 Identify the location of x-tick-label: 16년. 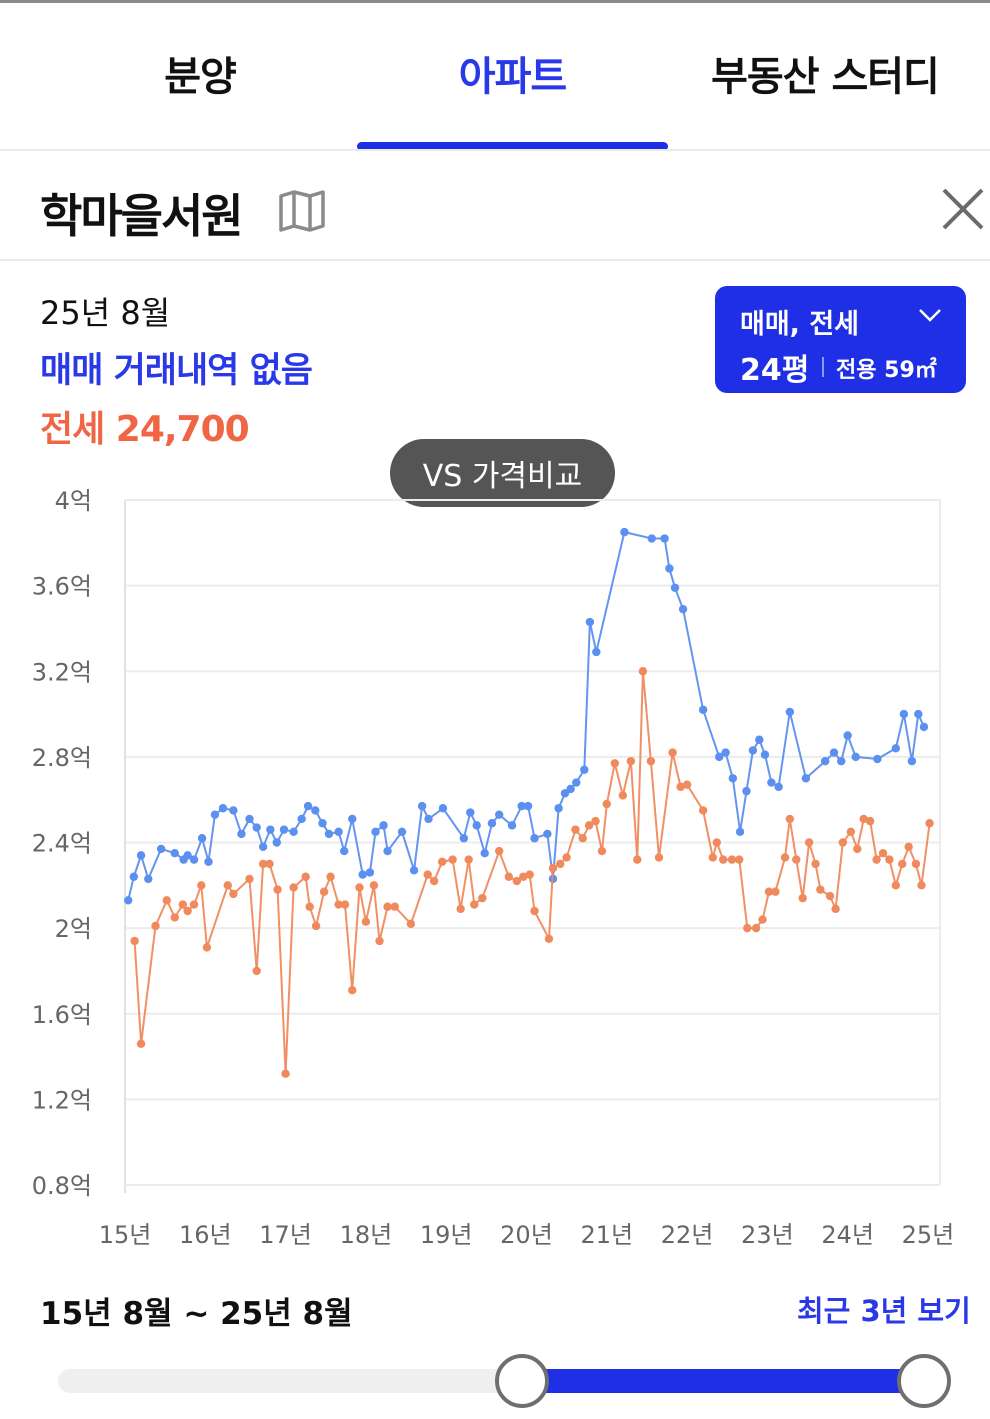
(205, 1235).